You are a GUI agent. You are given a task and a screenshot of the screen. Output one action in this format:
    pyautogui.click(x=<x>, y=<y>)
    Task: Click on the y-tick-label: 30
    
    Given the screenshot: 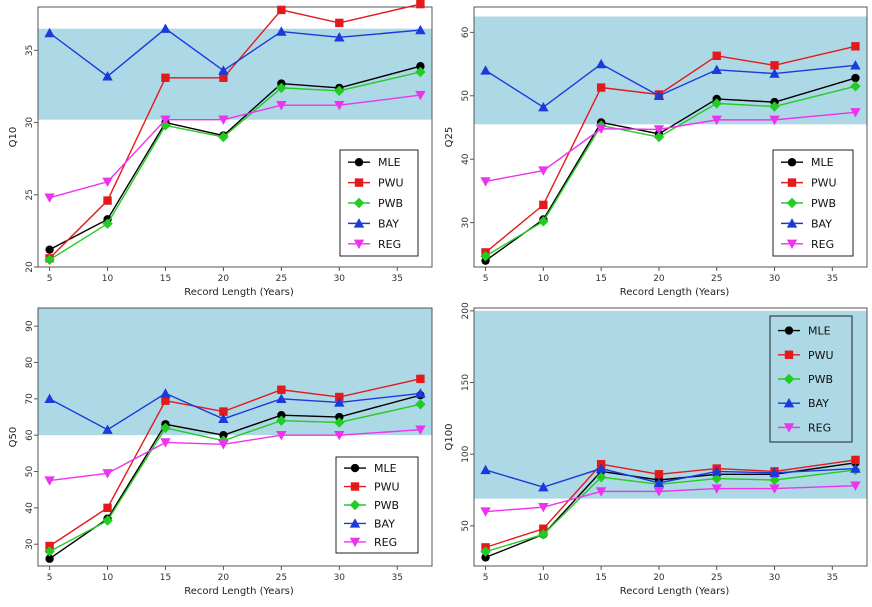 What is the action you would take?
    pyautogui.click(x=30, y=544)
    